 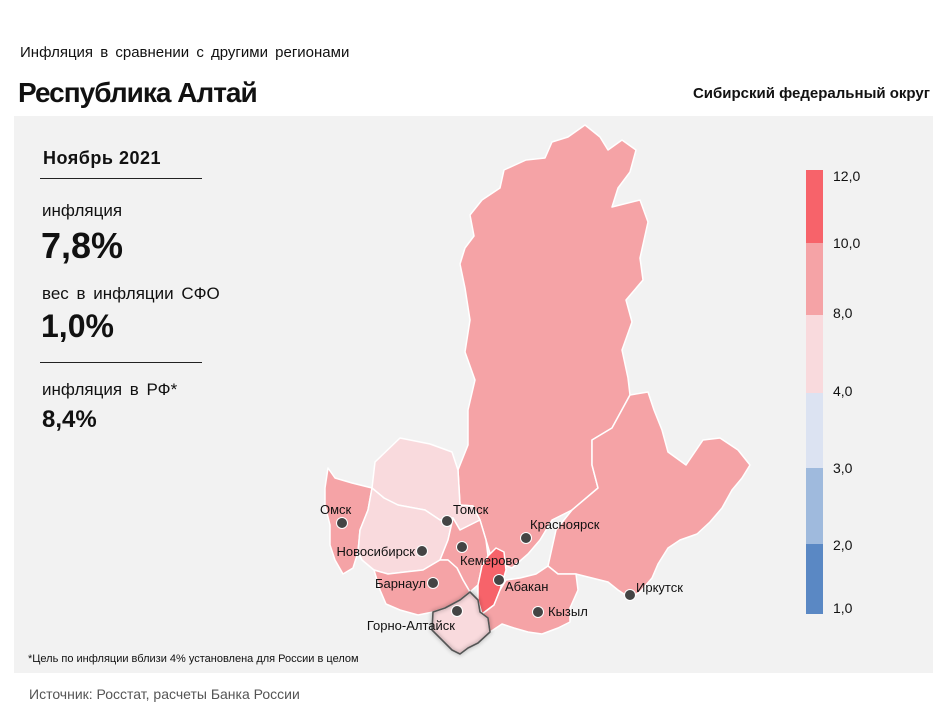 I want to click on city-label: Кемерово, so click(x=489, y=560).